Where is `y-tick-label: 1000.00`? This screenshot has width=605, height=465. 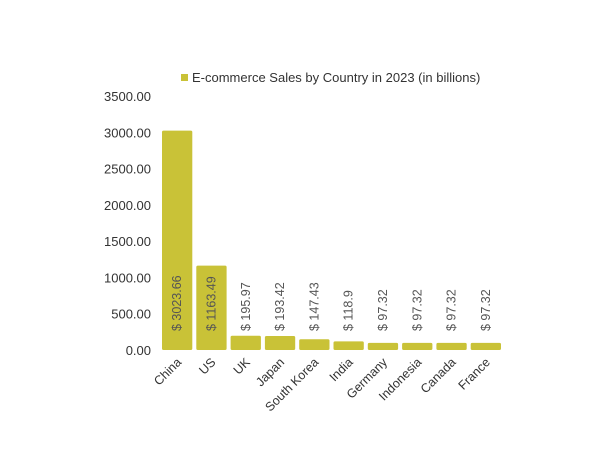 y-tick-label: 1000.00 is located at coordinates (127, 277).